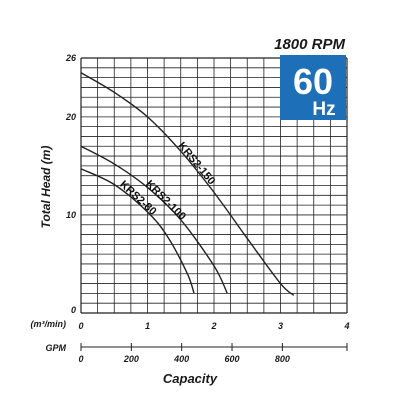 Image resolution: width=407 pixels, height=410 pixels. I want to click on frequency-badge: 60 Hz, so click(313, 87).